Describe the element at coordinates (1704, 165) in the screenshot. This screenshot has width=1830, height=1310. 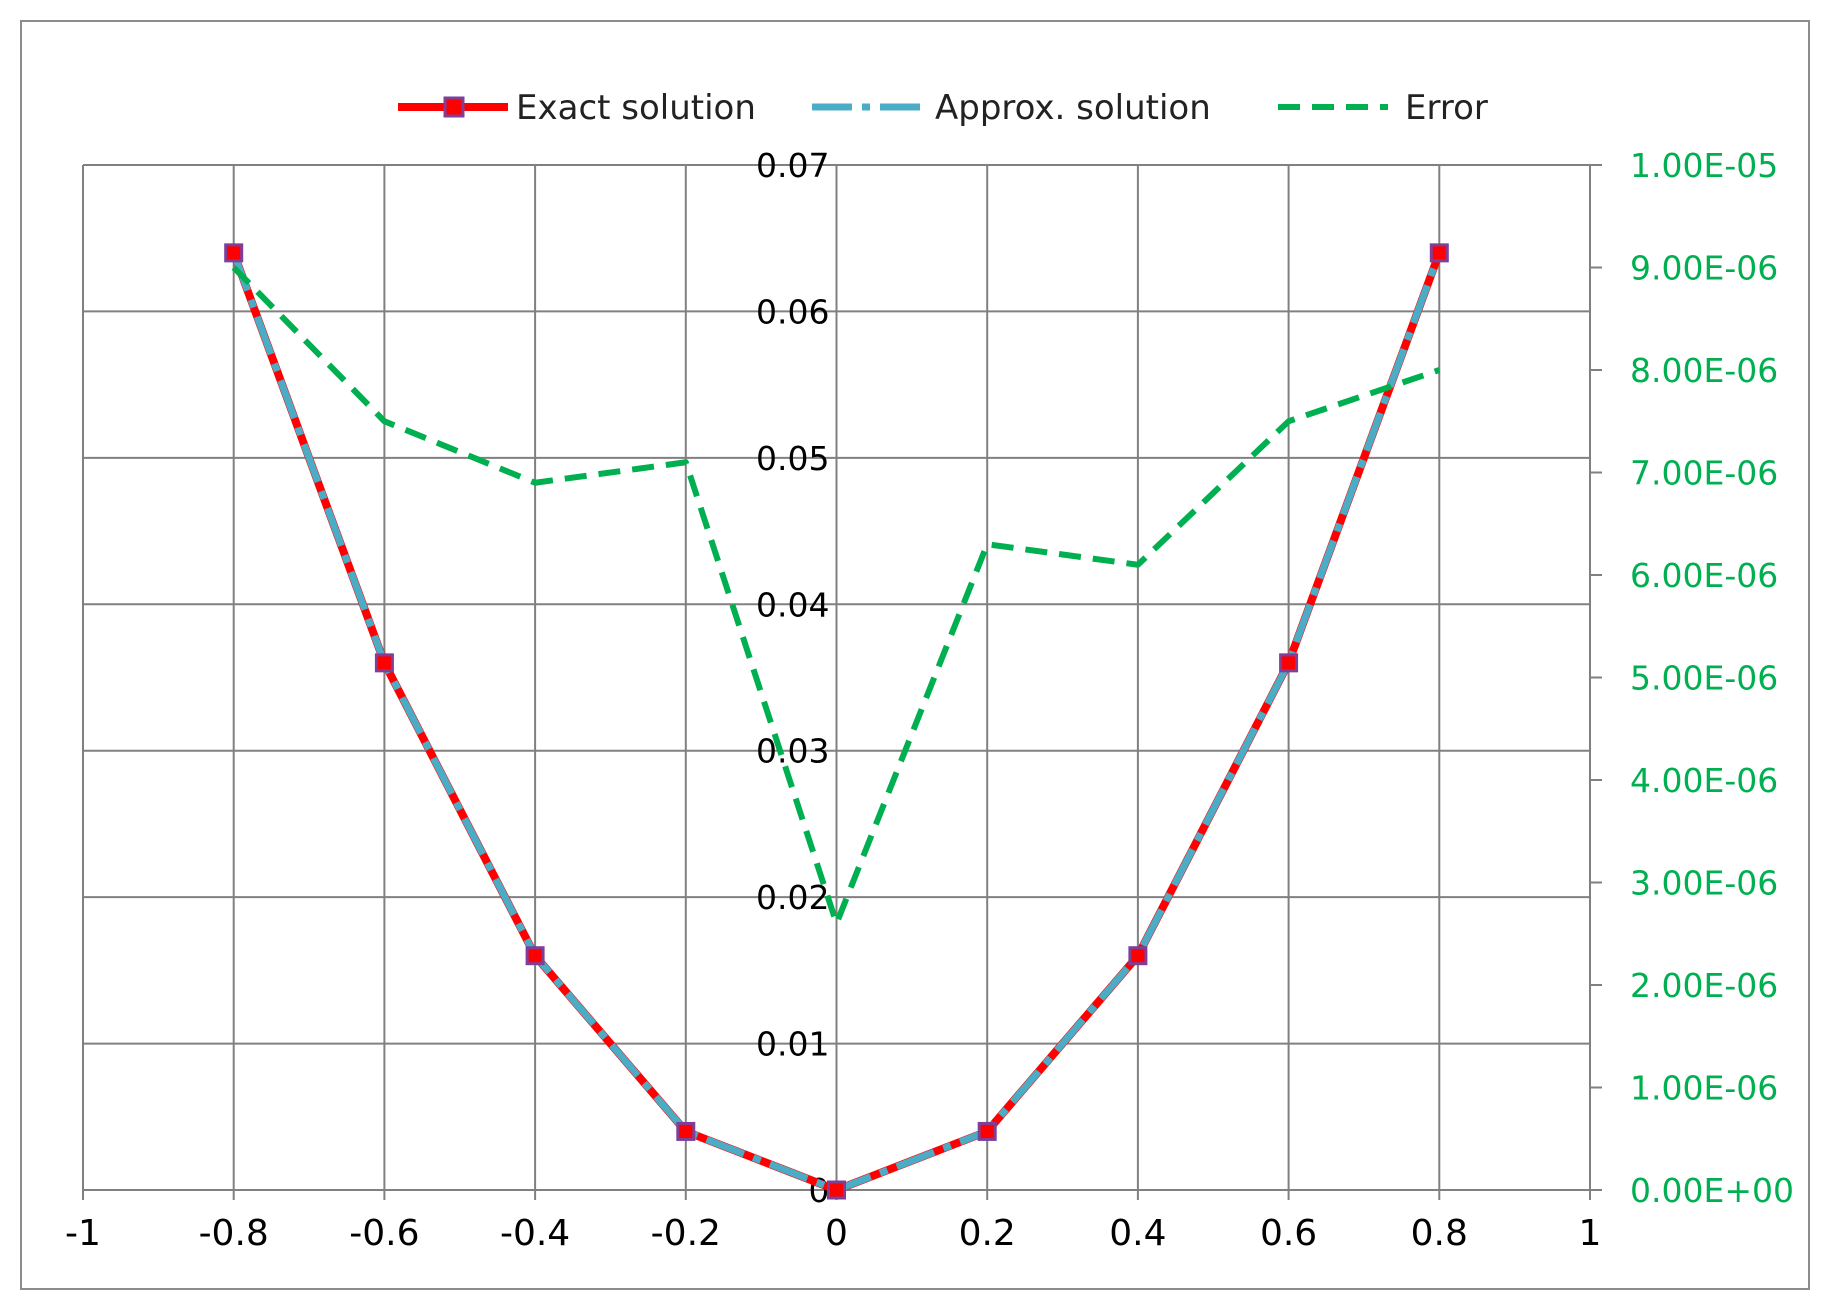
I see `y2-tick-label: 1.00E-05` at that location.